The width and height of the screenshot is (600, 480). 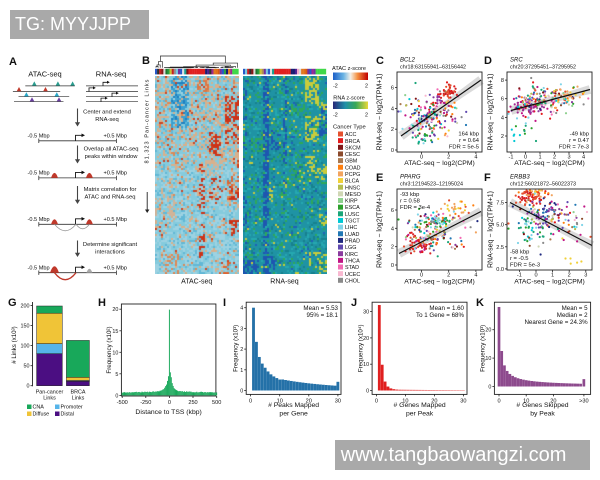 I want to click on svg-text: 7.5, so click(x=500, y=204).